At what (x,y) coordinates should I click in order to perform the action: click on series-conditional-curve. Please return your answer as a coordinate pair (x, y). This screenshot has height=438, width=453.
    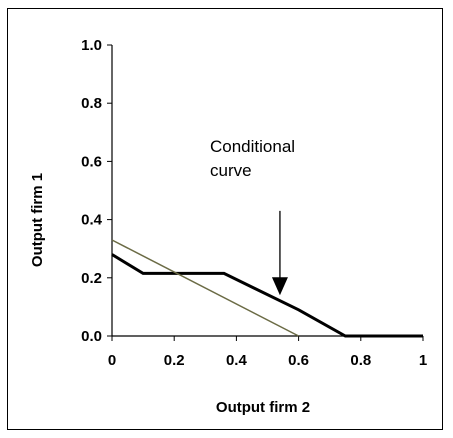
    Looking at the image, I should click on (267, 295).